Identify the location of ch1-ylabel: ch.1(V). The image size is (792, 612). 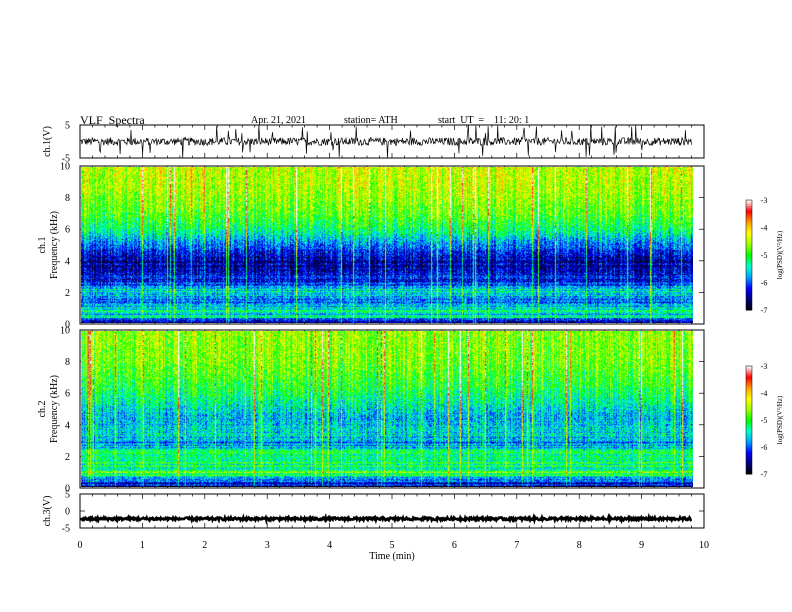
(47, 141).